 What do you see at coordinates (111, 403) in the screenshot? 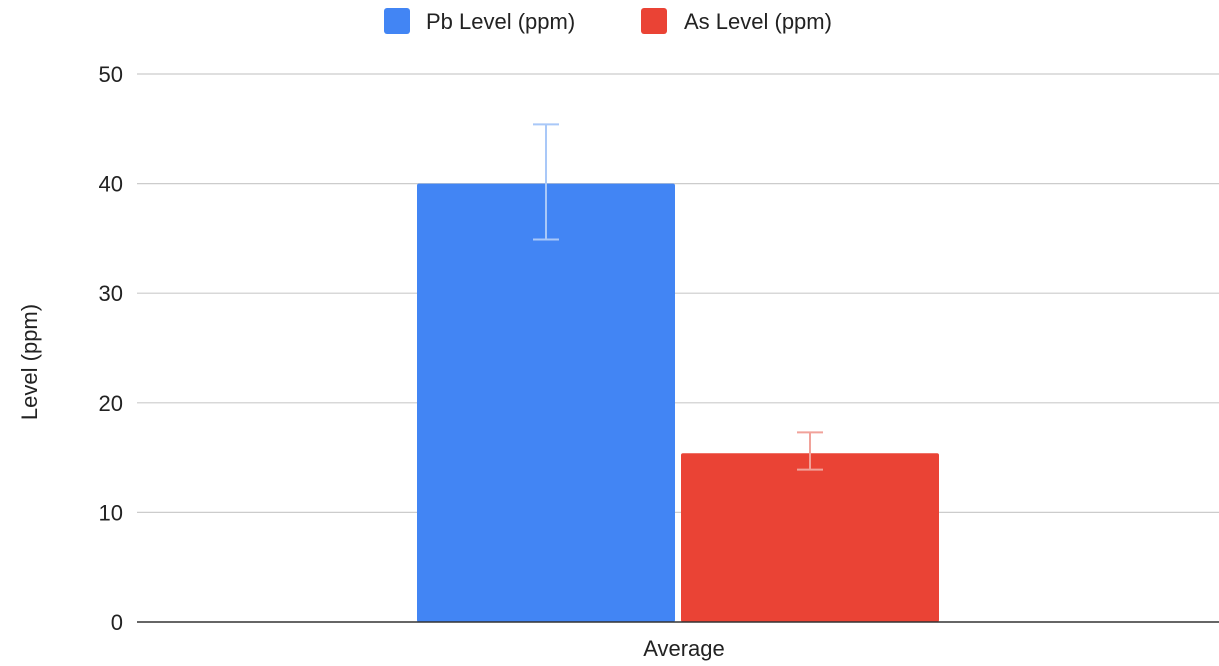
I see `y-tick-label: 20` at bounding box center [111, 403].